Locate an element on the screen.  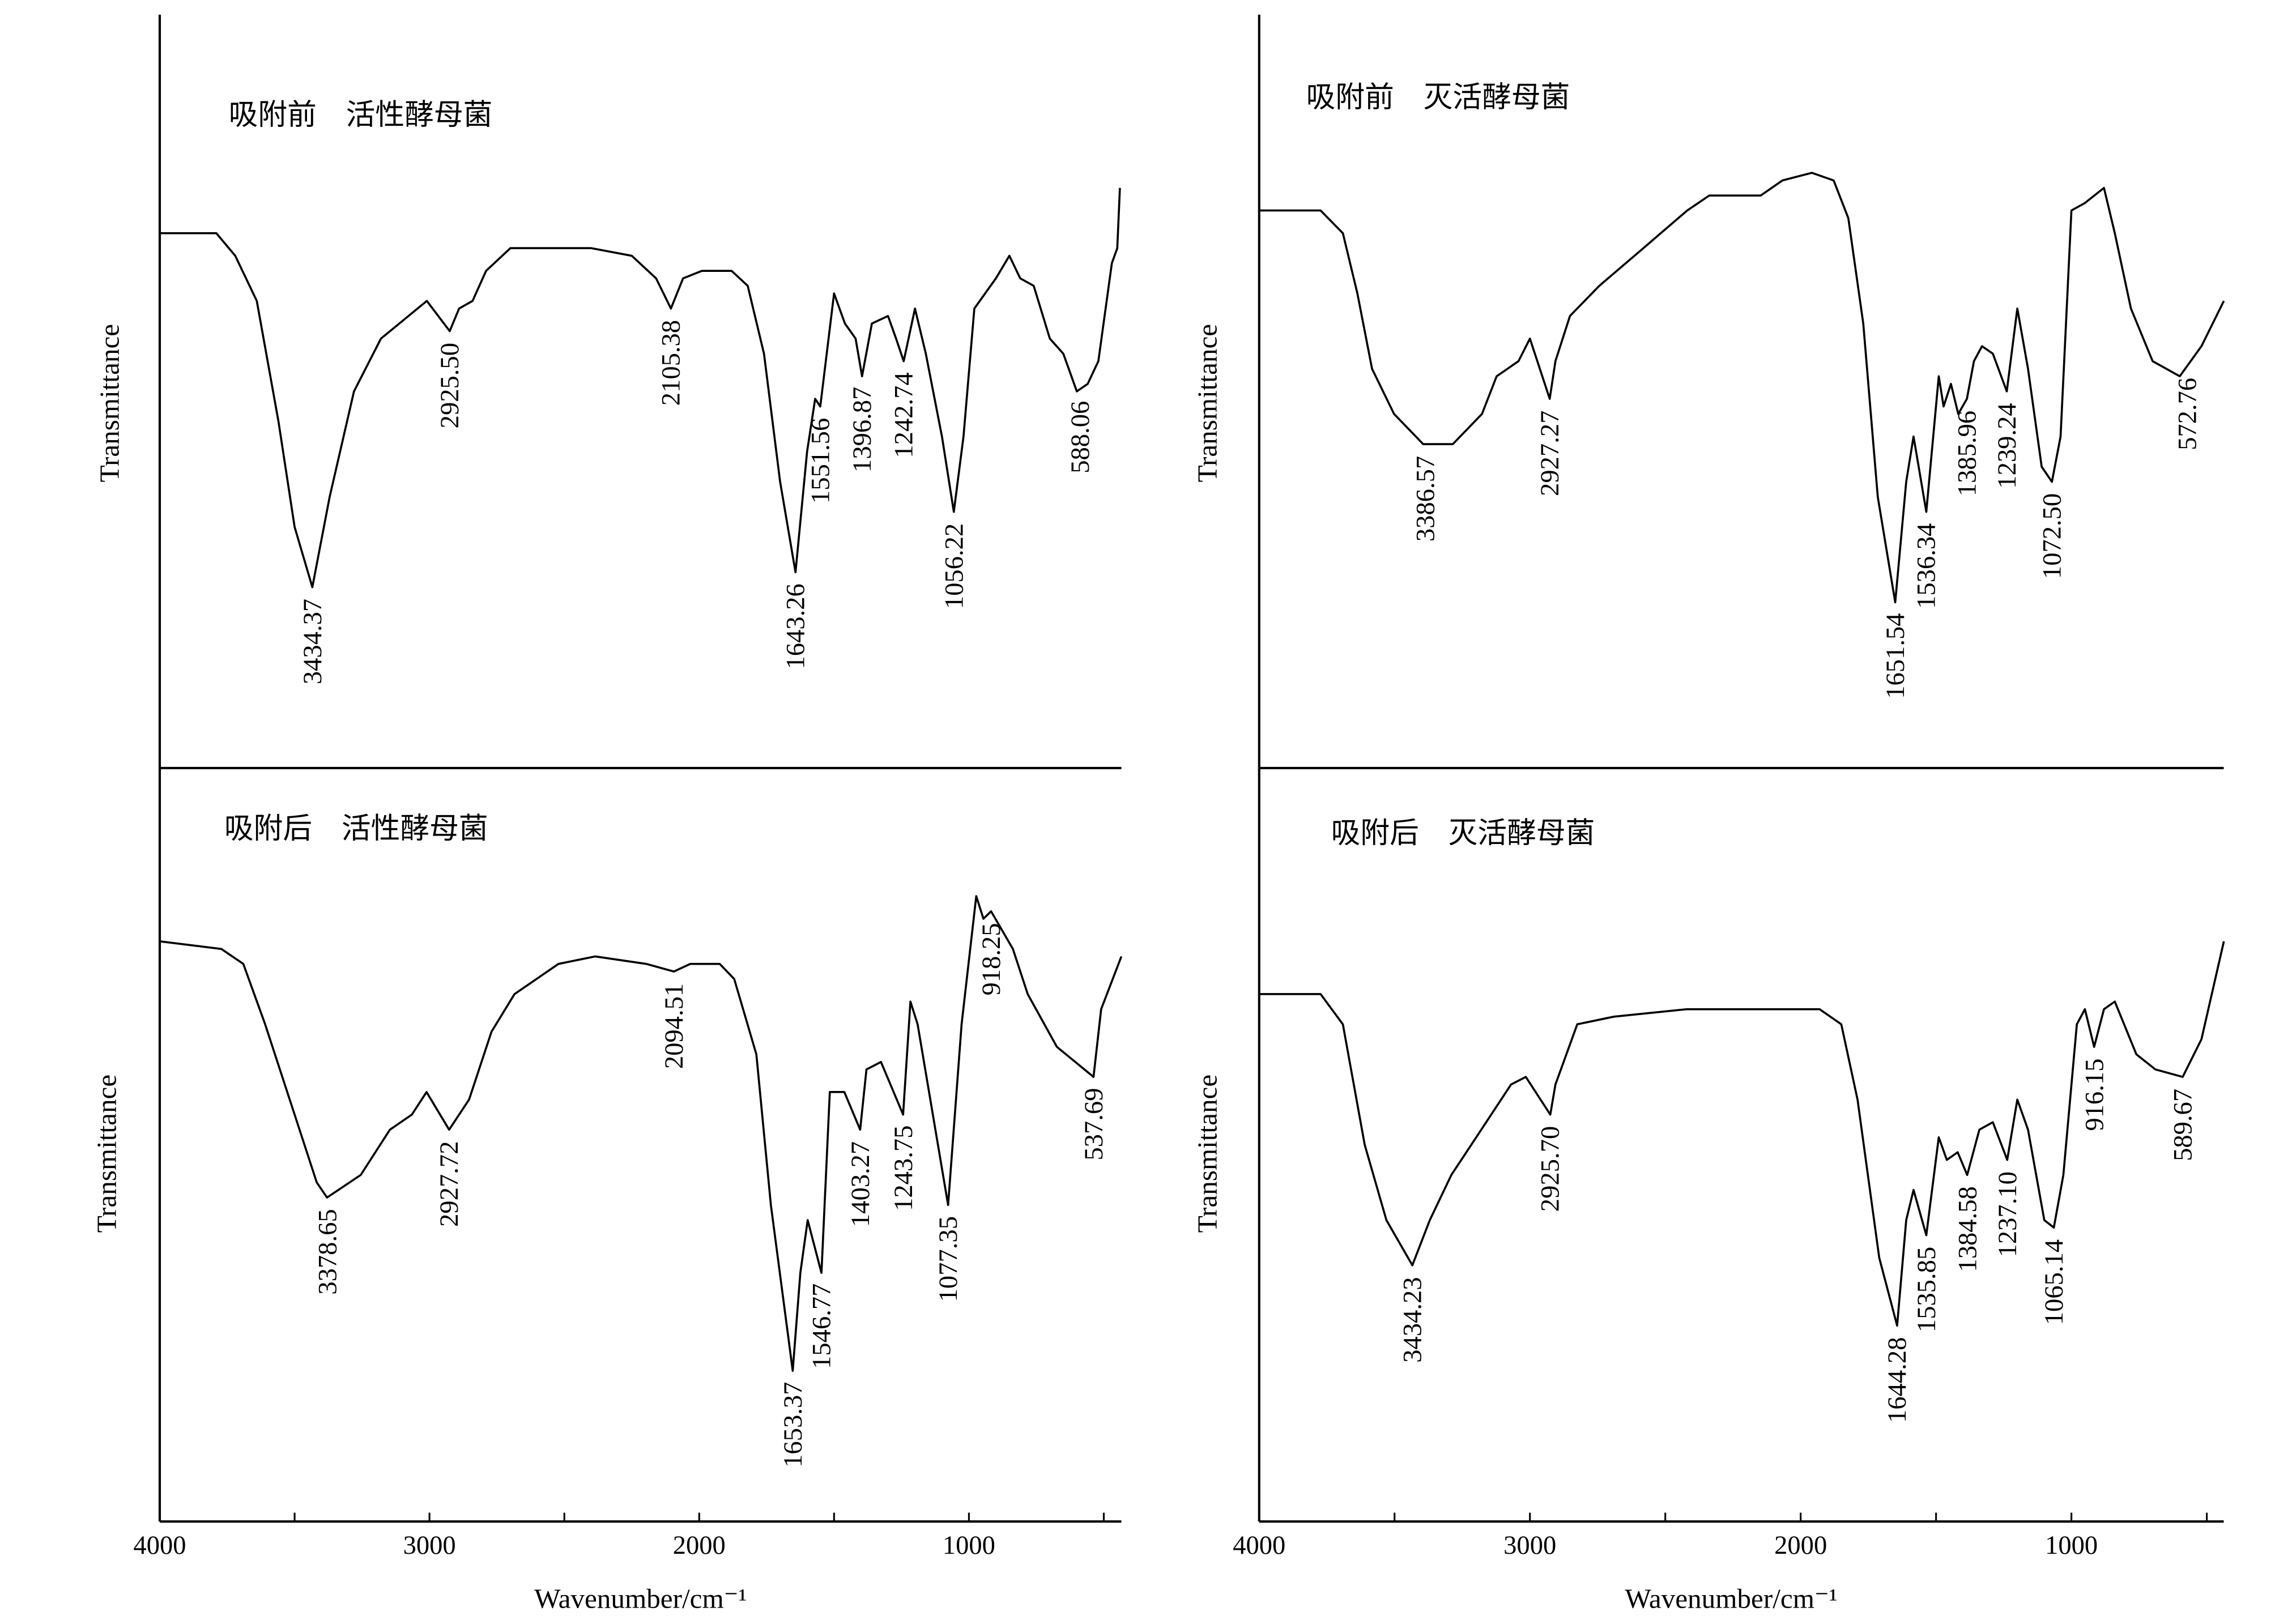
panel-title: 吸附前 活性酵母菌 is located at coordinates (361, 115).